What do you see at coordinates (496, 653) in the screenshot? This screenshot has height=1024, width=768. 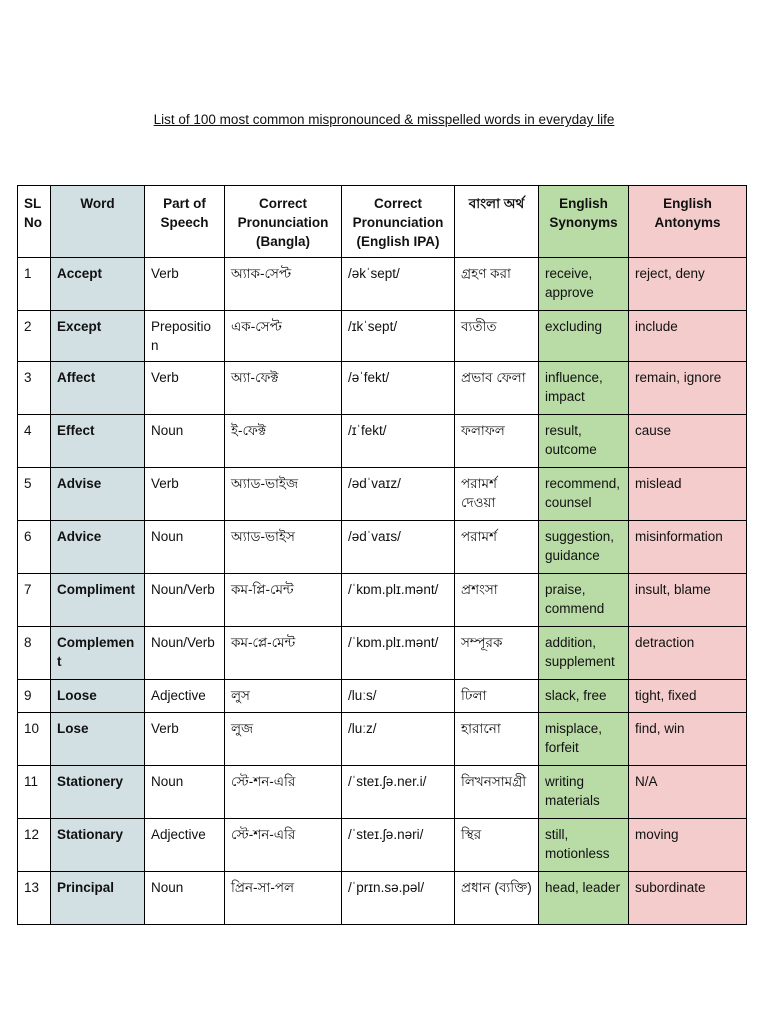 I see `cell-bangla-meaning: সম্পূরক` at bounding box center [496, 653].